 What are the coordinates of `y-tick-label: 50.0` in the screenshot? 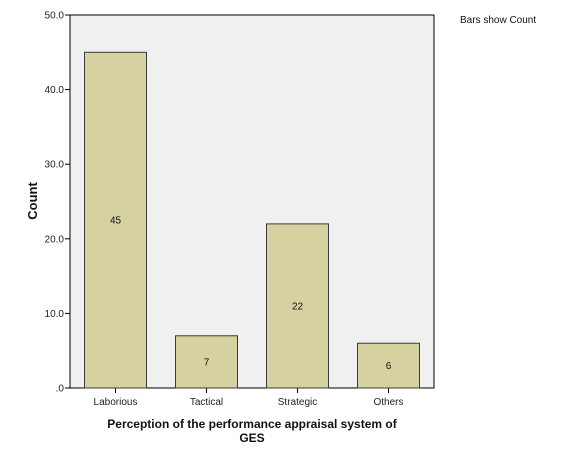 It's located at (55, 16).